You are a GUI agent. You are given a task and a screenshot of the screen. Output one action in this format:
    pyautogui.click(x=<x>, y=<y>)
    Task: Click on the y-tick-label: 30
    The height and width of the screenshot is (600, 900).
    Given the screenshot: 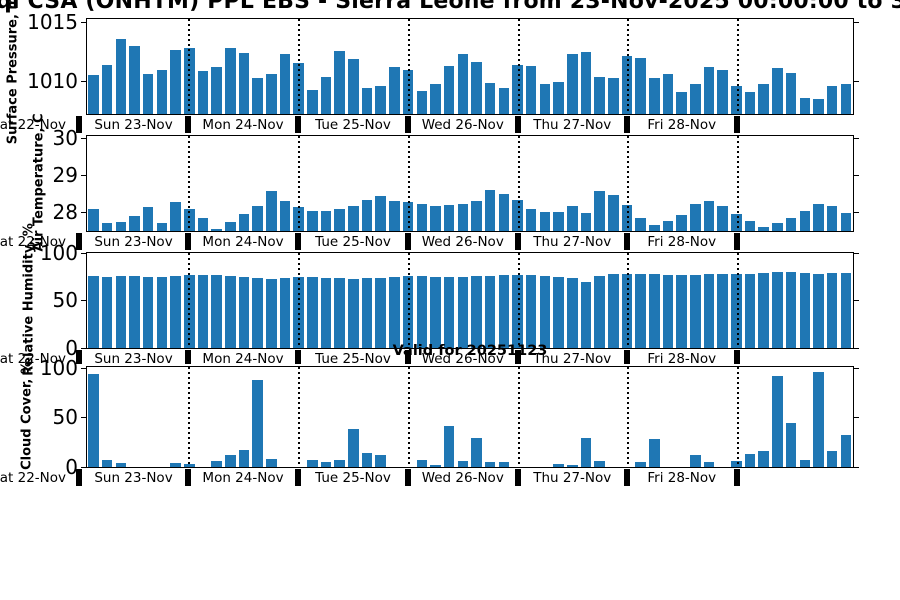 What is the action you would take?
    pyautogui.click(x=65, y=137)
    